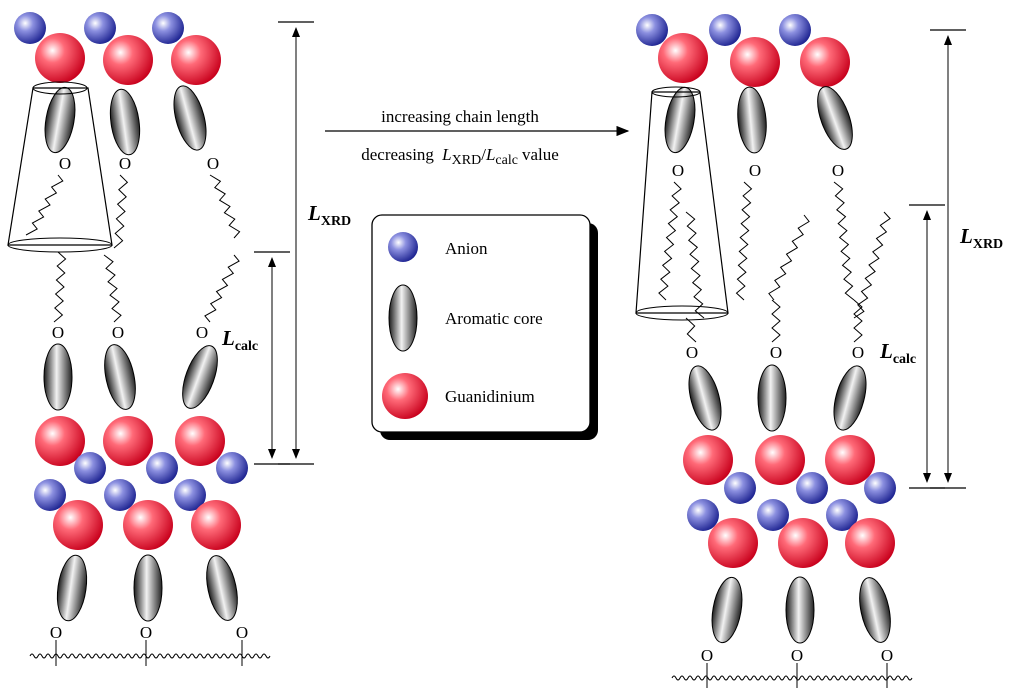  What do you see at coordinates (405, 396) in the screenshot?
I see `legend-guanidinium` at bounding box center [405, 396].